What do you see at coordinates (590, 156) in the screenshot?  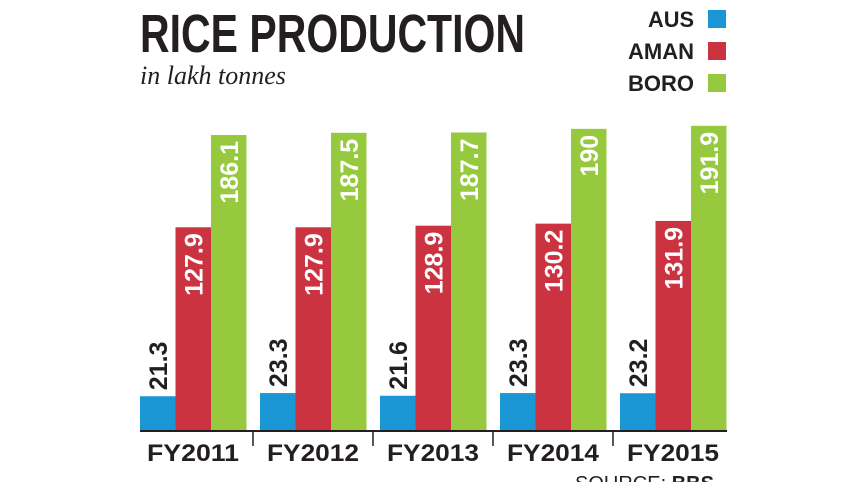 I see `value-label: 190` at bounding box center [590, 156].